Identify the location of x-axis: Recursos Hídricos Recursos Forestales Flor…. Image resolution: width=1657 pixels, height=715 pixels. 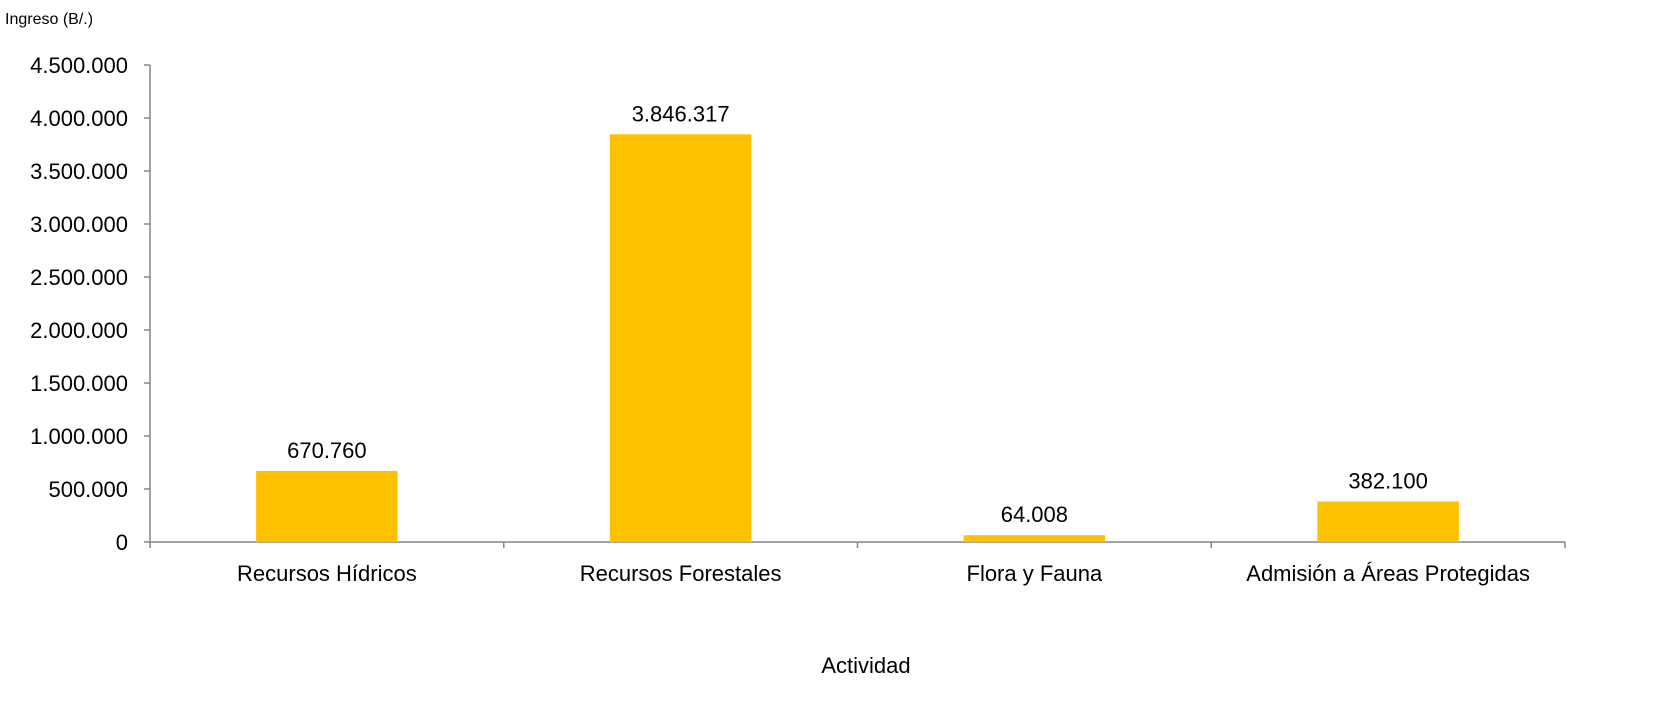
(857, 563).